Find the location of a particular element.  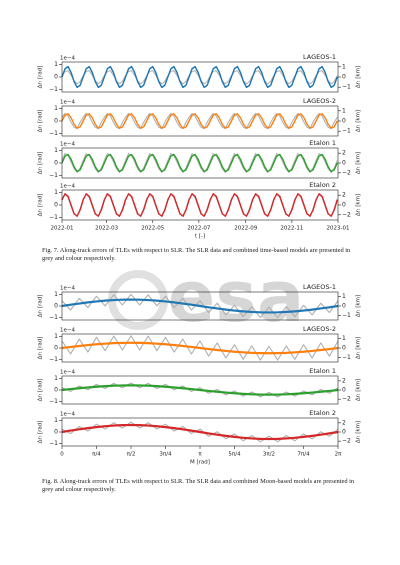

x-tick-label: 2023-01 is located at coordinates (338, 229).